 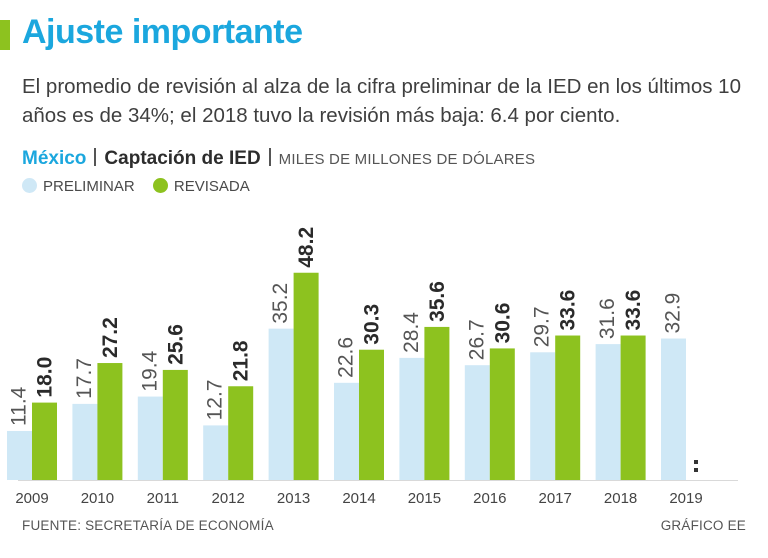 What do you see at coordinates (568, 310) in the screenshot?
I see `data-label-revisada-2017: 33.6` at bounding box center [568, 310].